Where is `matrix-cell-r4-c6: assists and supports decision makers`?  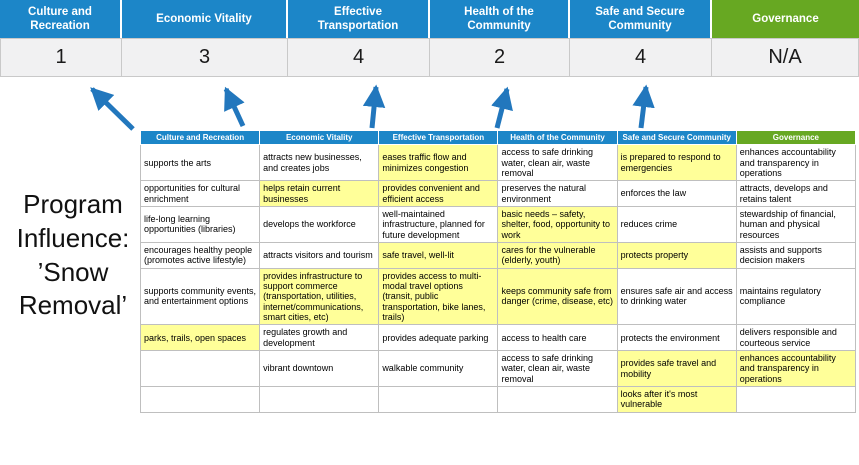
matrix-cell-r4-c6: assists and supports decision makers is located at coordinates (796, 255).